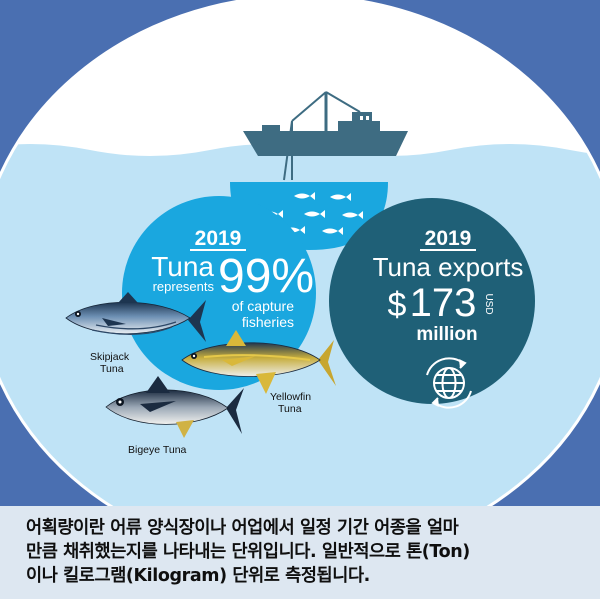 This screenshot has height=599, width=600. What do you see at coordinates (263, 306) in the screenshot?
I see `capture-line1: of capture` at bounding box center [263, 306].